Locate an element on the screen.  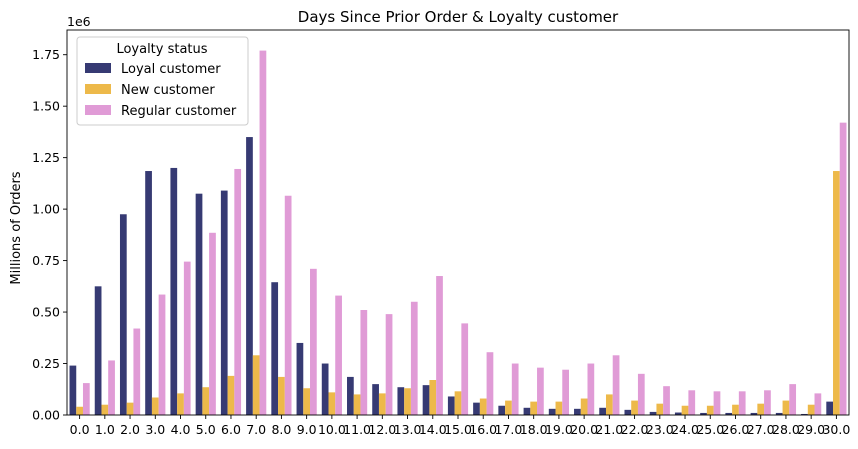
bar-new-customer-21.0 is located at coordinates (609, 404).